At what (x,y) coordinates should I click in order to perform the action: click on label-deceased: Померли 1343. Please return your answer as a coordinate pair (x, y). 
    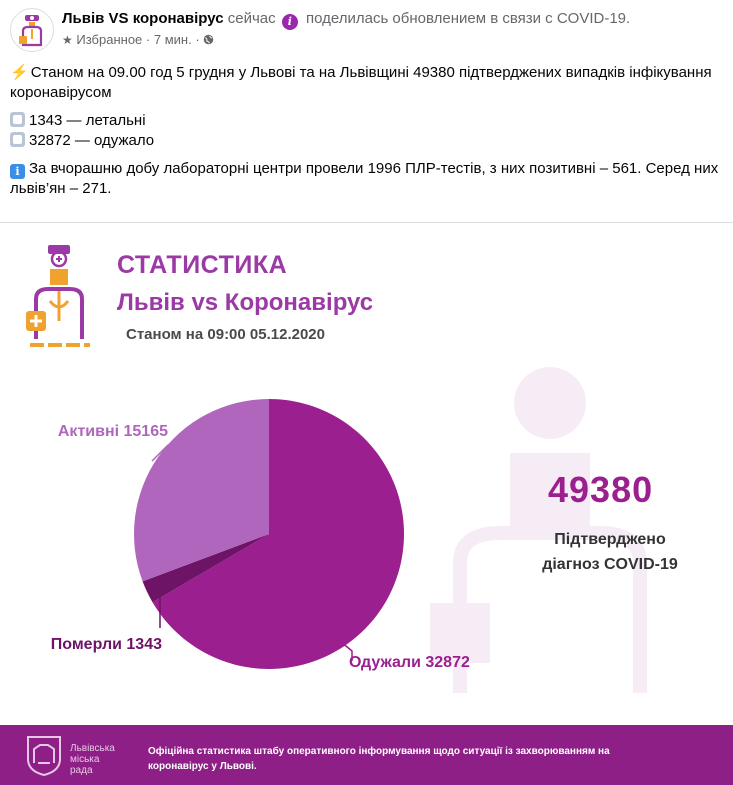
    Looking at the image, I should click on (106, 644).